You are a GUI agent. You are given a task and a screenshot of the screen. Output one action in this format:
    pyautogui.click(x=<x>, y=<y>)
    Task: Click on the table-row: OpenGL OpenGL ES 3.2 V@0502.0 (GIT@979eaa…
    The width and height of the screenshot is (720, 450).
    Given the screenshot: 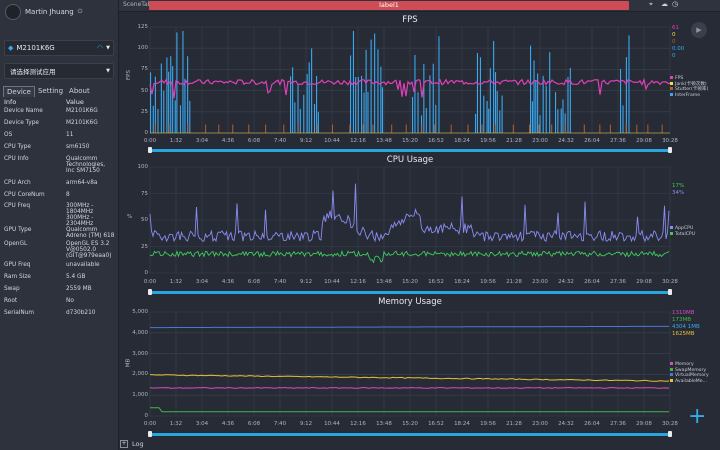 What is the action you would take?
    pyautogui.click(x=59, y=251)
    